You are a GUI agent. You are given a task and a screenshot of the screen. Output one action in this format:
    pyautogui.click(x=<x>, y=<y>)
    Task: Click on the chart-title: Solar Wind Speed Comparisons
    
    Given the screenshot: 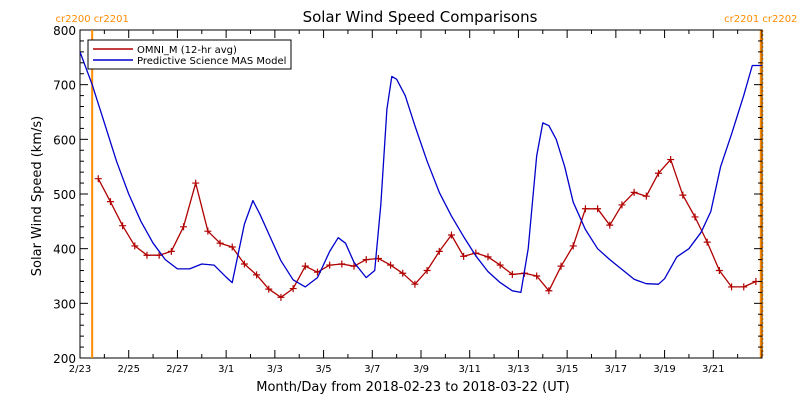 What is the action you would take?
    pyautogui.click(x=420, y=17)
    